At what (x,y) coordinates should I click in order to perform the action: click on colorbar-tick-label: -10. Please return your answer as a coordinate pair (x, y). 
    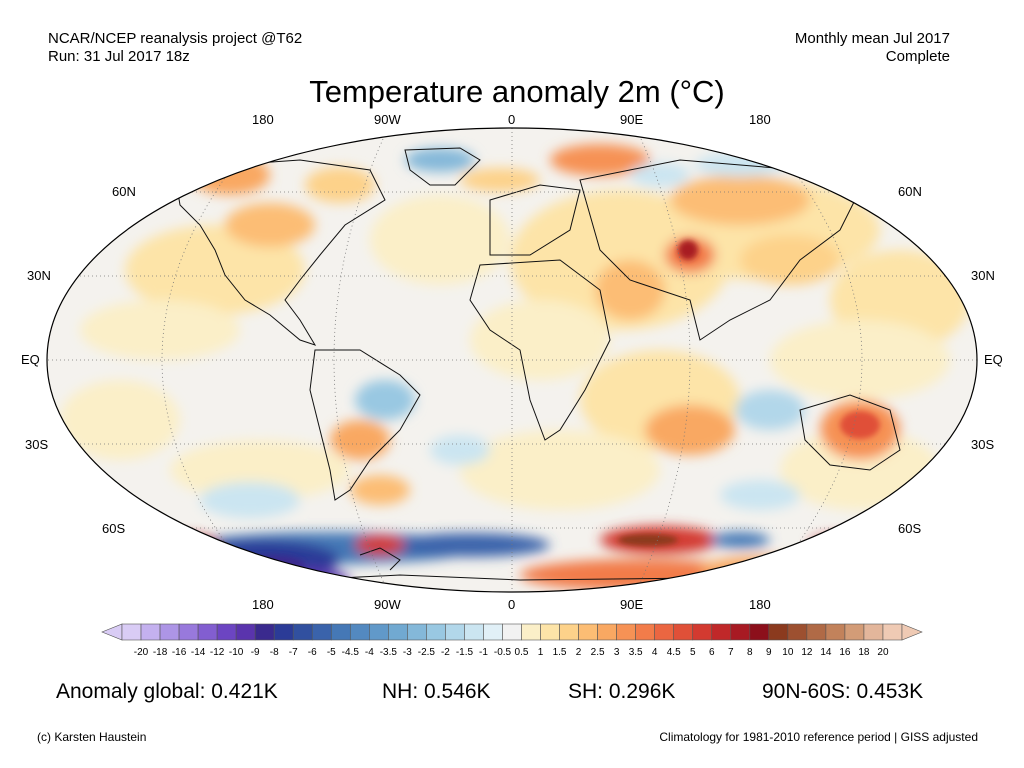
    Looking at the image, I should click on (236, 652).